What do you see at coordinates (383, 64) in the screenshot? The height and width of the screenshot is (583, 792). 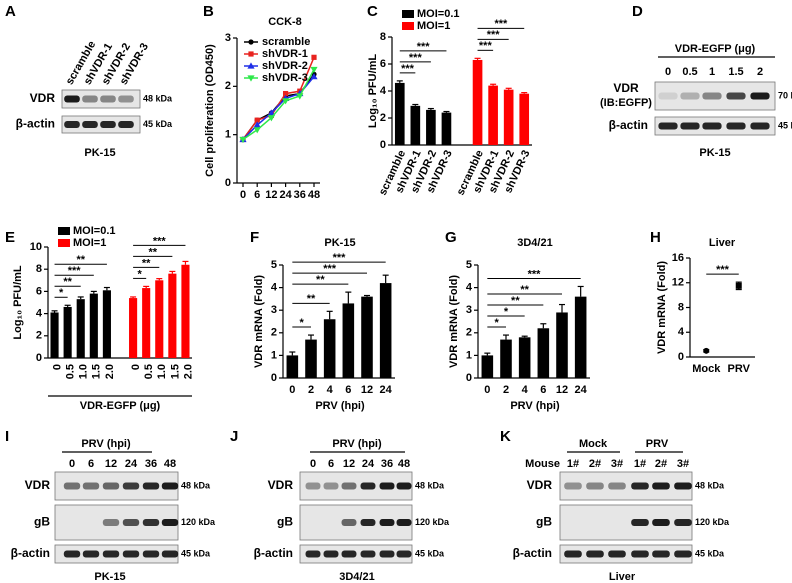 I see `y-tick-label: 6` at bounding box center [383, 64].